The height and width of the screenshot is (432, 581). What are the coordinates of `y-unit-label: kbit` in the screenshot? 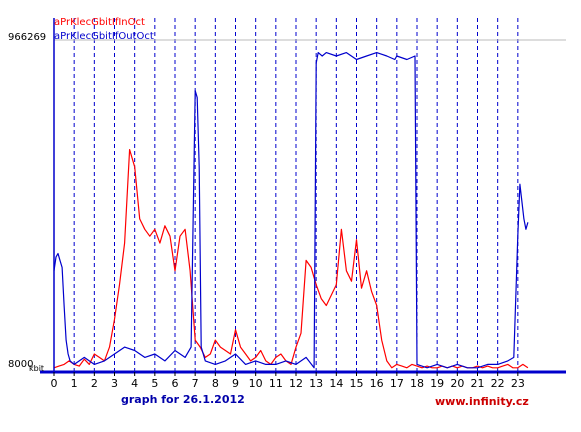 It's located at (36, 368).